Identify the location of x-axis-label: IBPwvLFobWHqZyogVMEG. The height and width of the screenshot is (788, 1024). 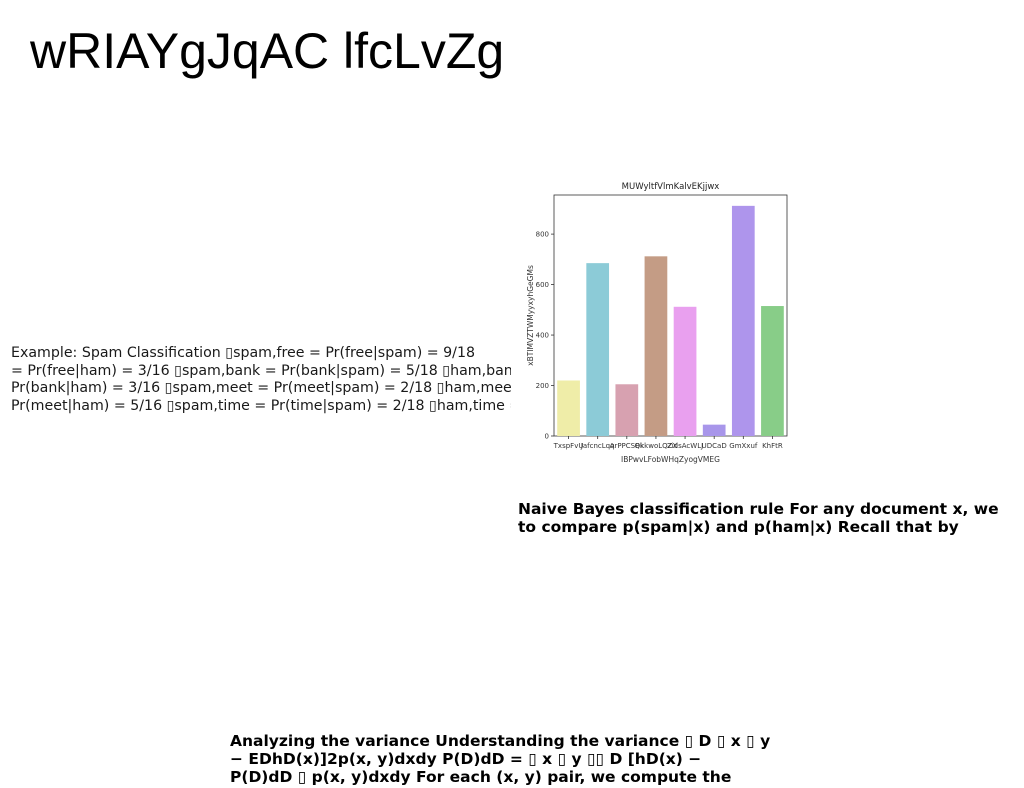
(670, 459).